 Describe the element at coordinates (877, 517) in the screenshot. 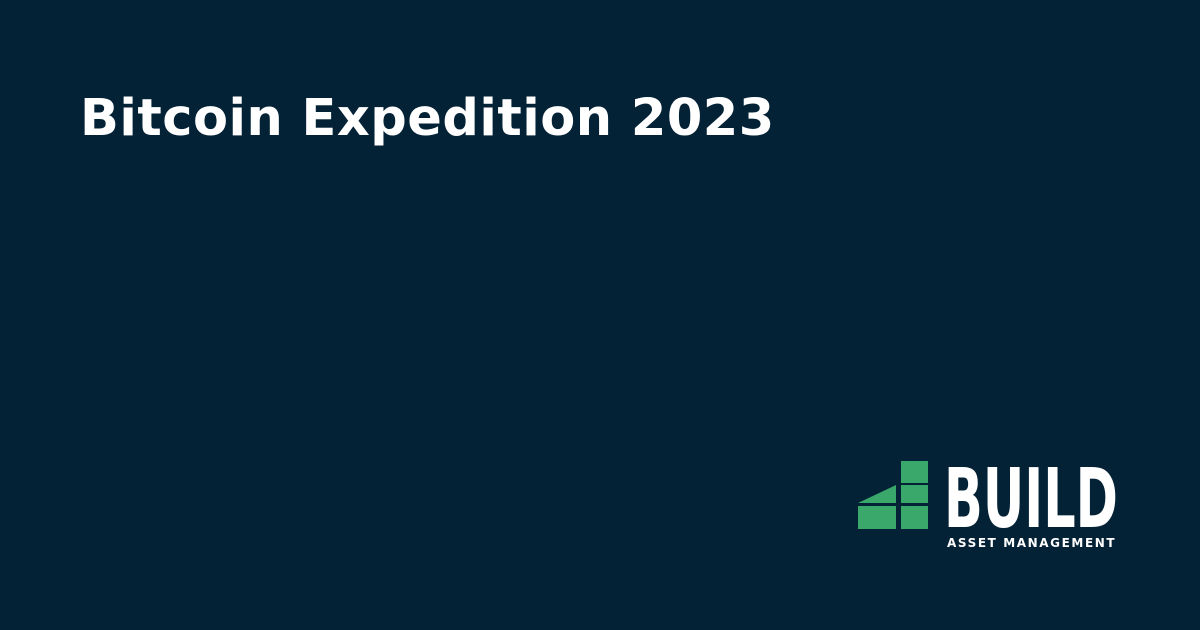

I see `logo-block-bottom-left` at that location.